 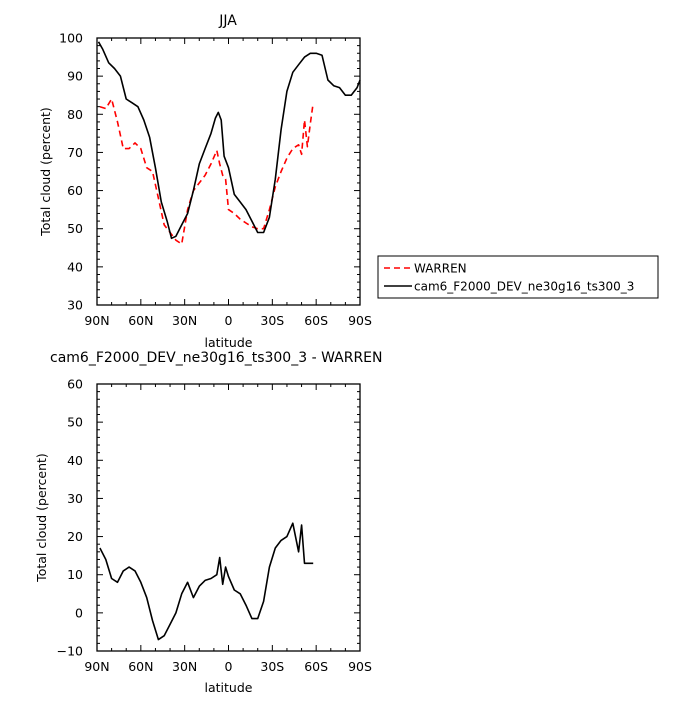 What do you see at coordinates (206, 171) in the screenshot?
I see `series-line-warren` at bounding box center [206, 171].